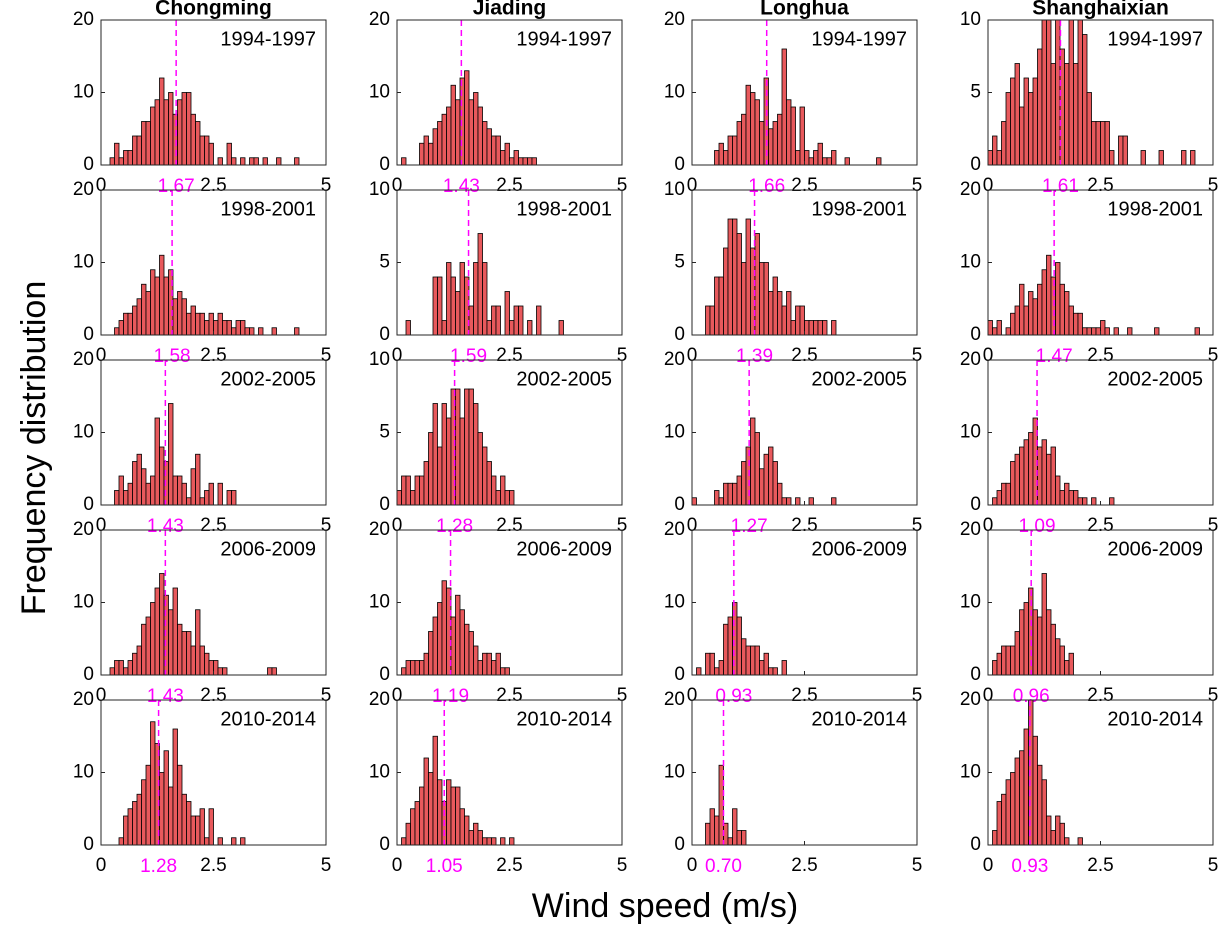  I want to click on period-label: 1994-1997, so click(268, 39).